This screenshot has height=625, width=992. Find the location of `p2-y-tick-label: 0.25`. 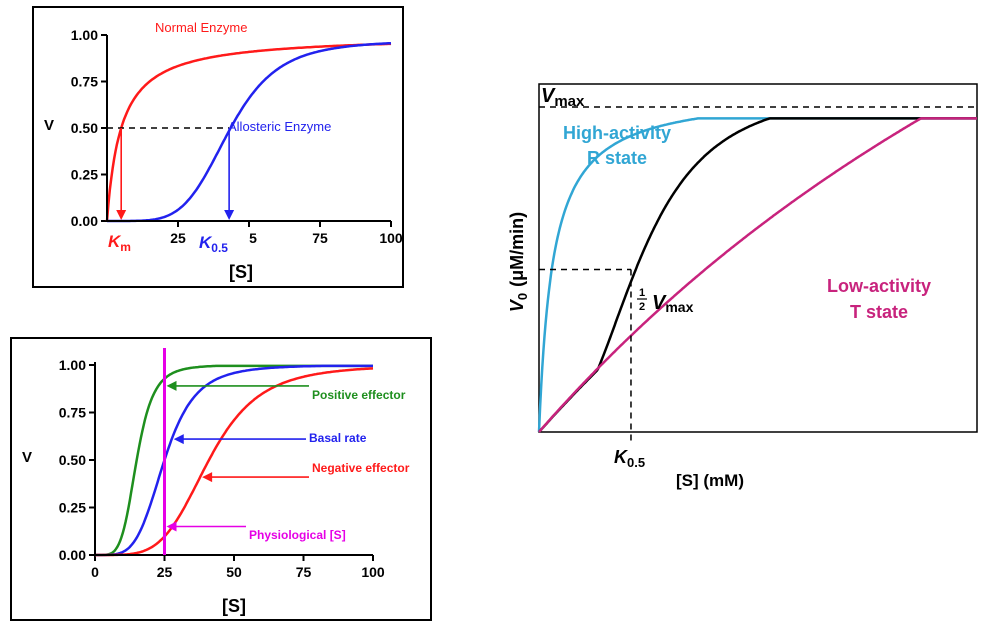

p2-y-tick-label: 0.25 is located at coordinates (72, 508).